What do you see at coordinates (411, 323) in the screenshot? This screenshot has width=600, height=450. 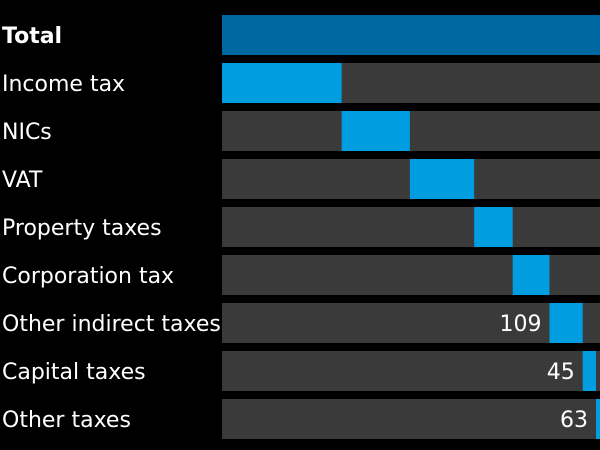 I see `track-other-indirect-taxes` at bounding box center [411, 323].